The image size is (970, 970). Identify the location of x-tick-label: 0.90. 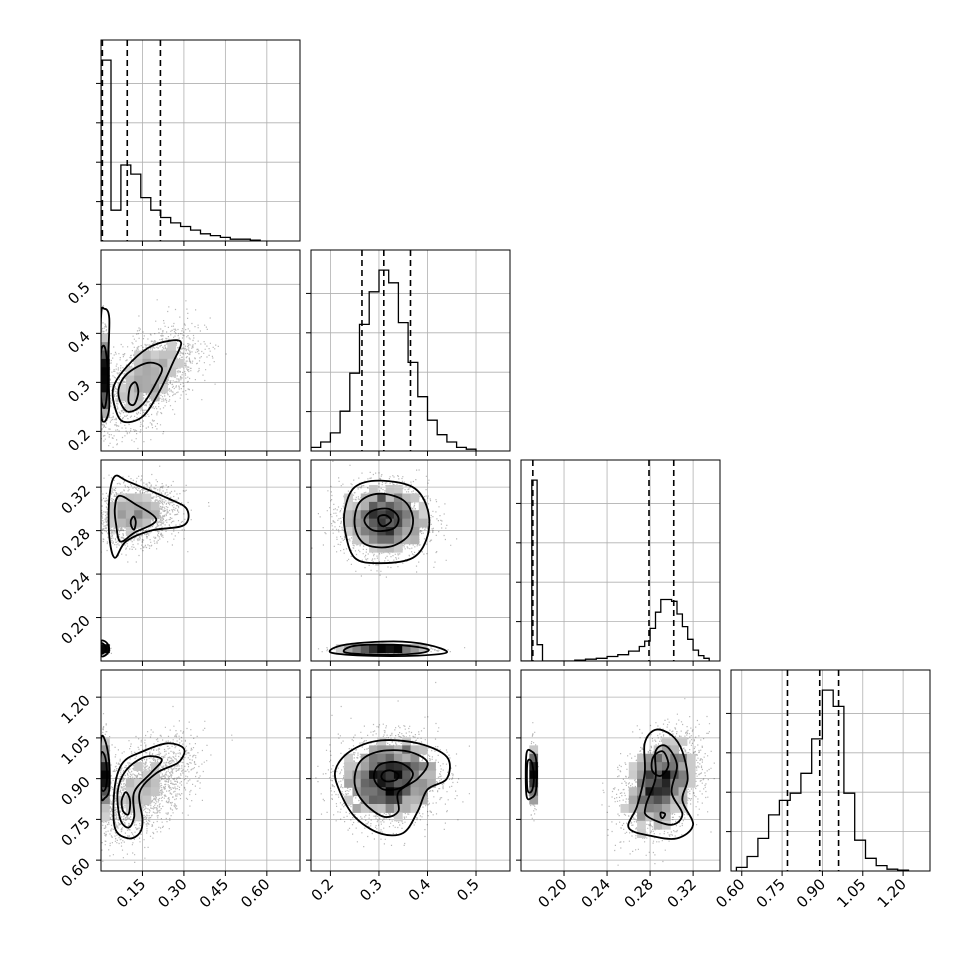
(811, 893).